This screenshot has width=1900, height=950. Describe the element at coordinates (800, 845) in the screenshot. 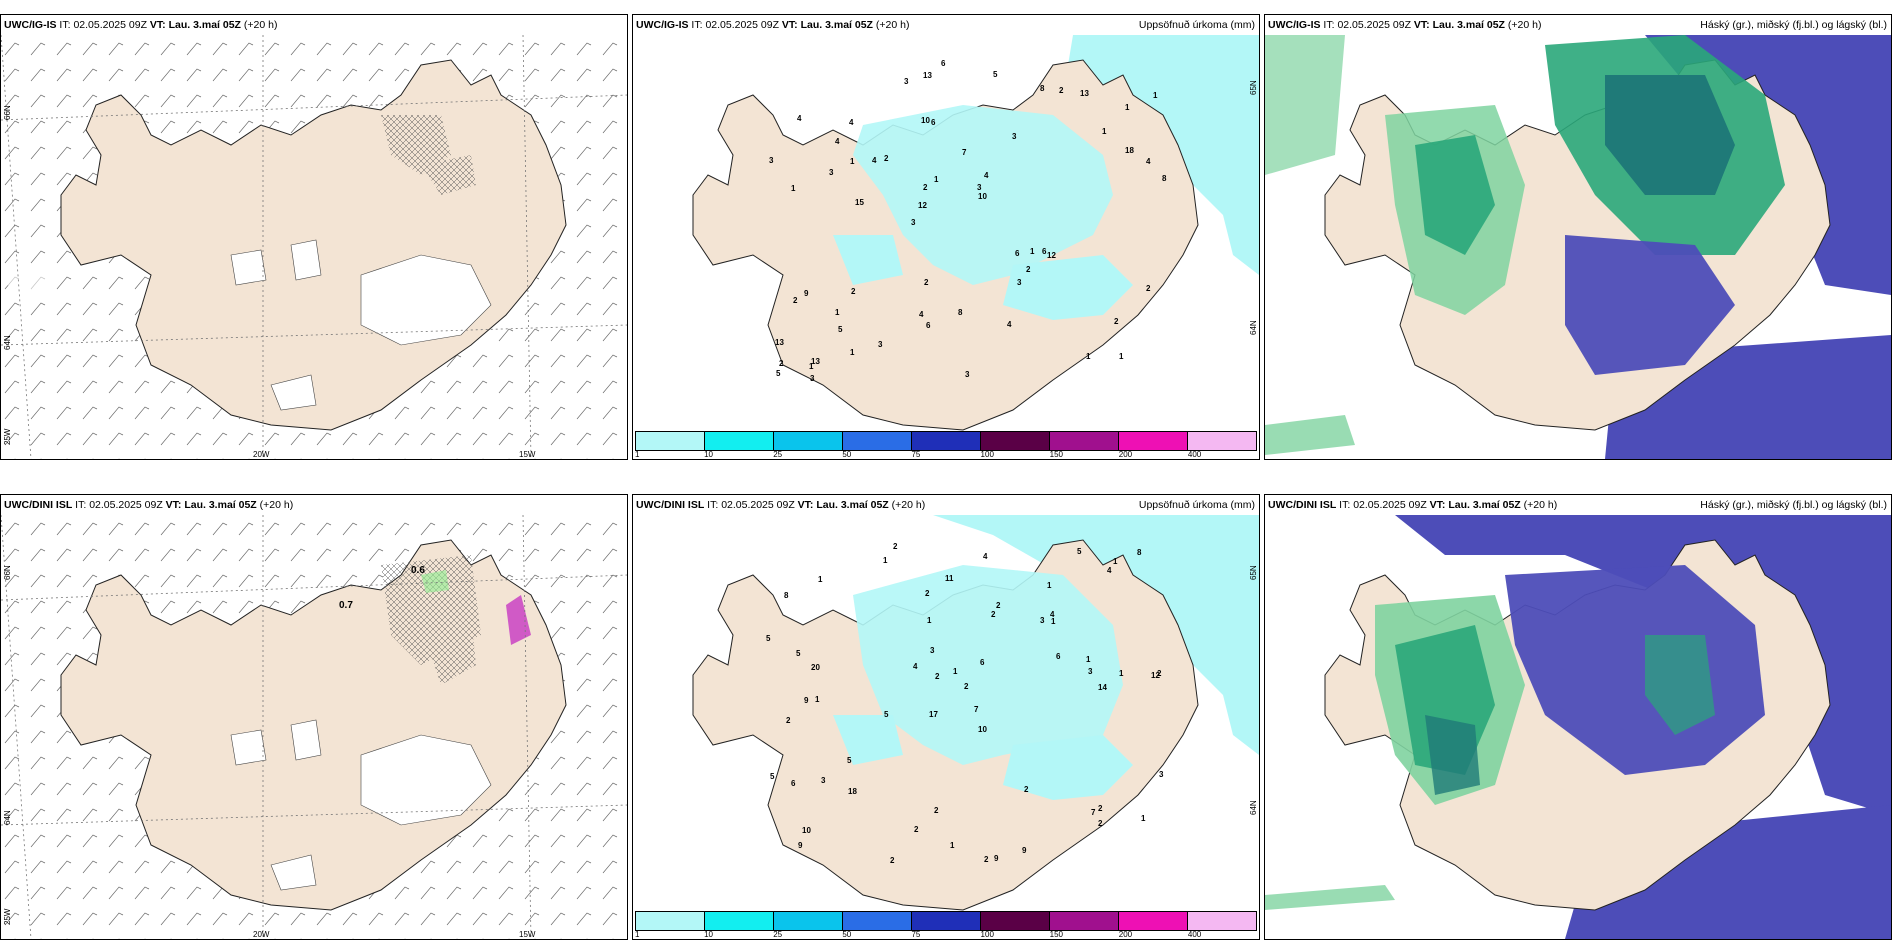

I see `precip-value-label: 9` at that location.